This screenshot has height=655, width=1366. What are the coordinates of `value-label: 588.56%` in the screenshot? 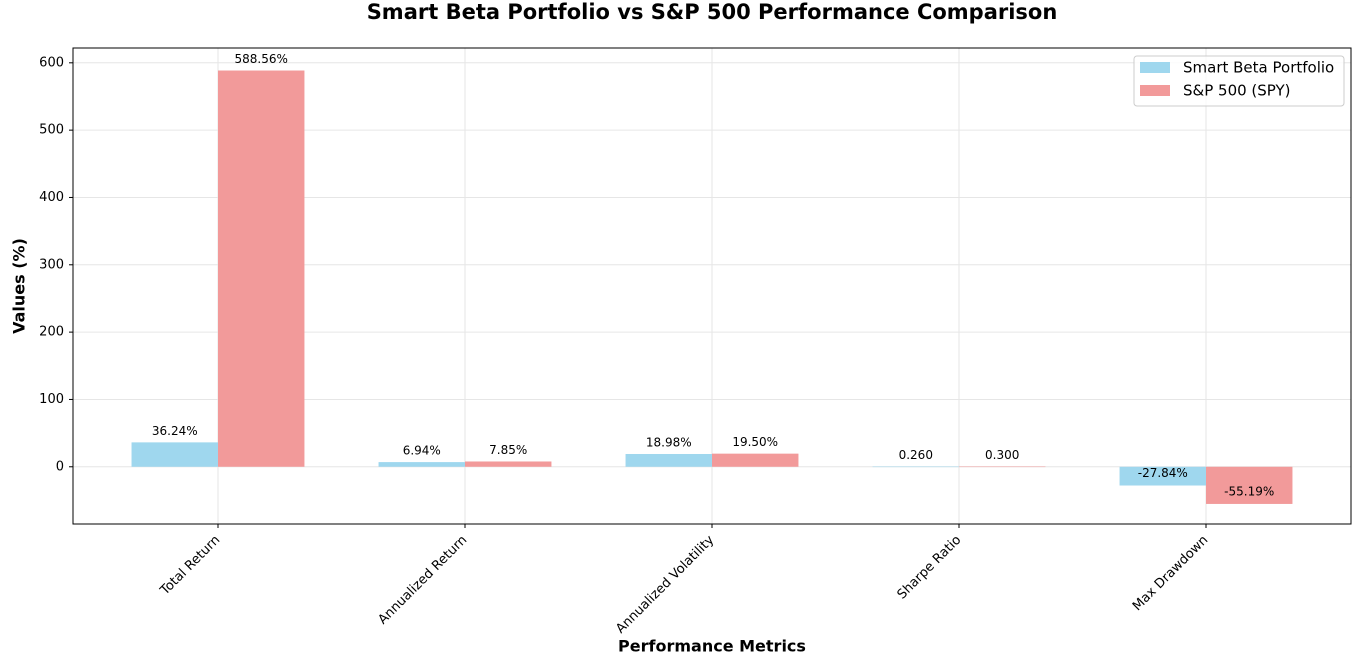 It's located at (261, 59).